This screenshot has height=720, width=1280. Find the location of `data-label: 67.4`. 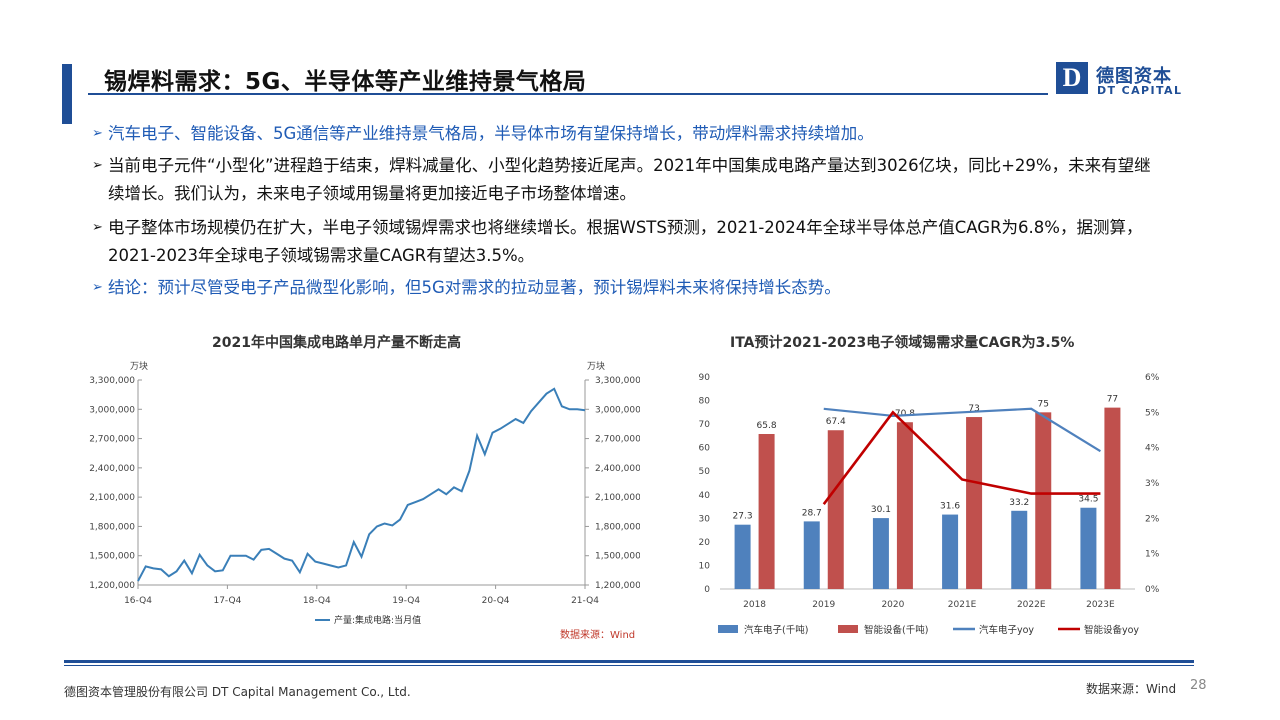

data-label: 67.4 is located at coordinates (836, 422).